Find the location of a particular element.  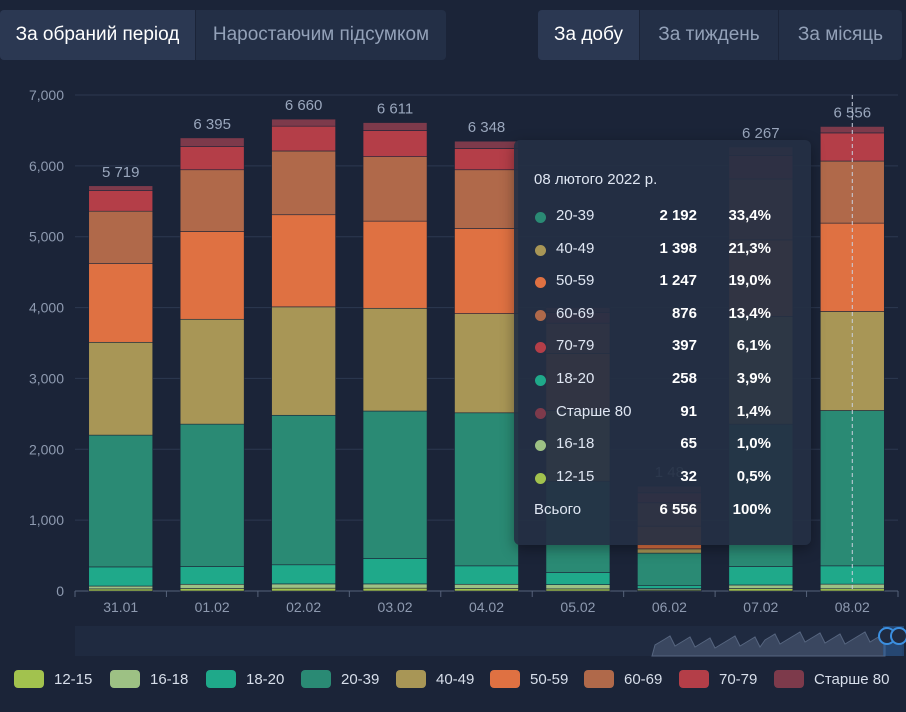

x-tick-label: 02.02 is located at coordinates (303, 607).